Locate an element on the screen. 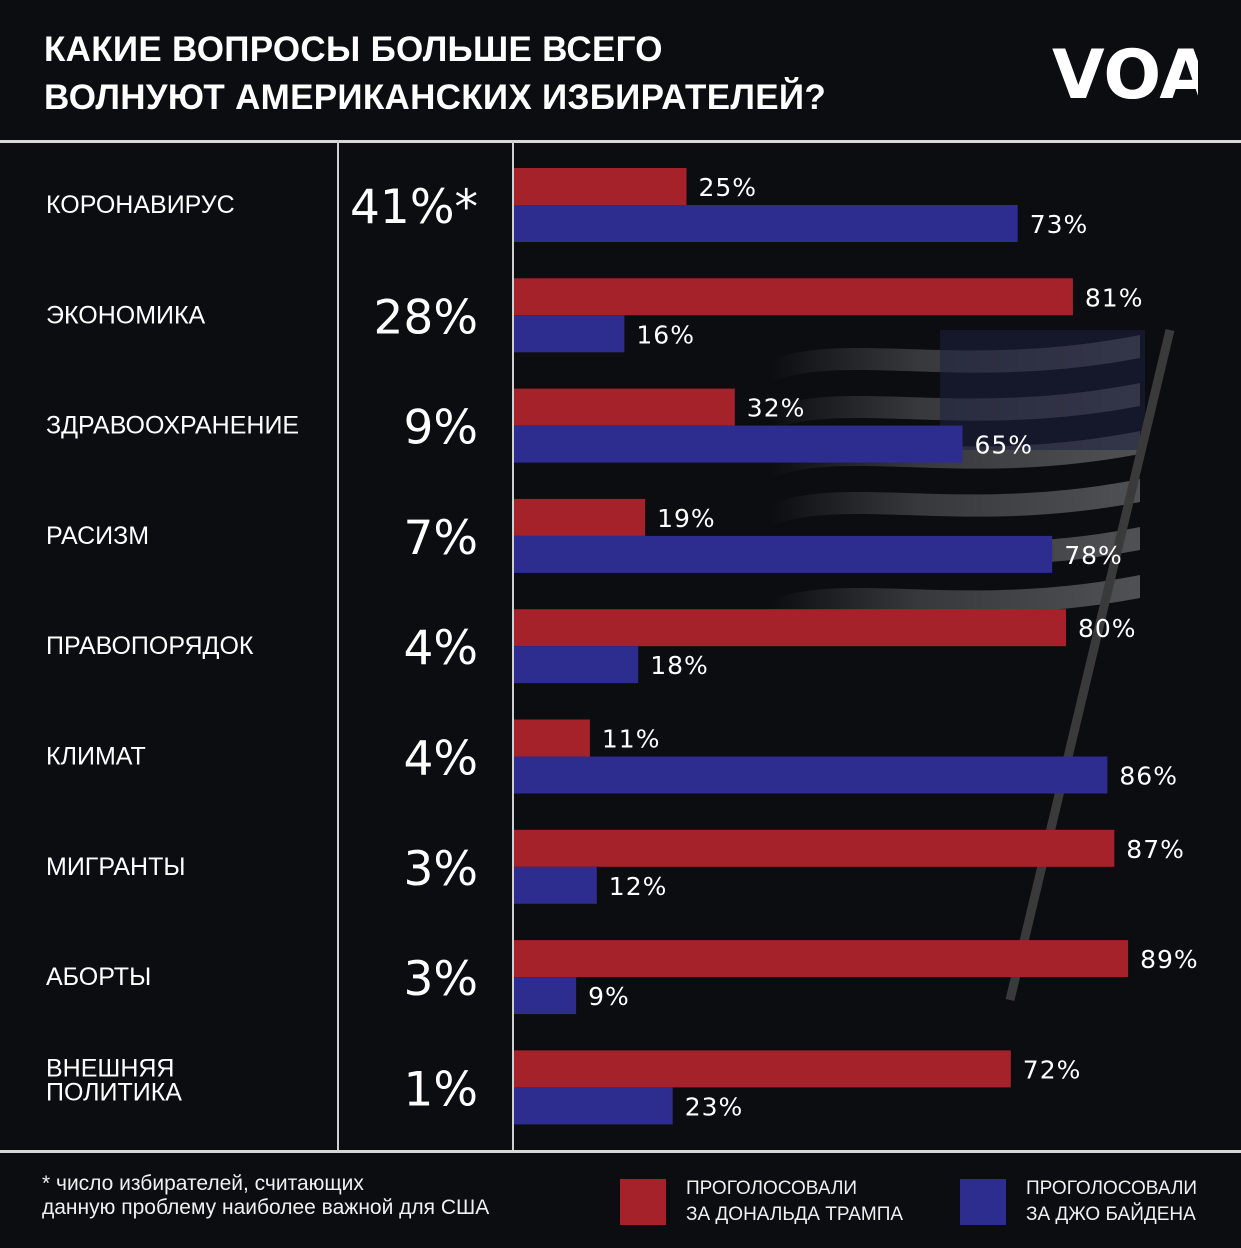  chart-row: ВНЕШНЯЯ ПОЛИТИКА 1% 72% 23% is located at coordinates (564, 1087).